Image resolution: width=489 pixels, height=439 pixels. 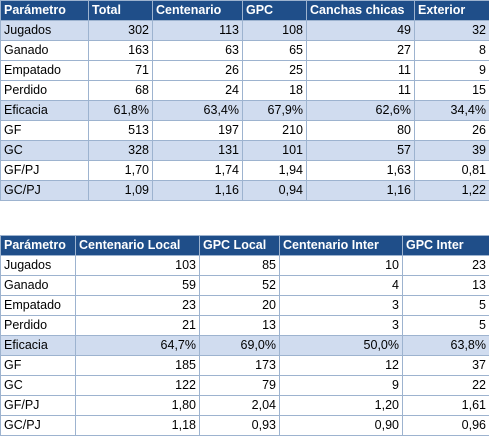 What do you see at coordinates (44, 10) in the screenshot?
I see `column-header: Parámetro` at bounding box center [44, 10].